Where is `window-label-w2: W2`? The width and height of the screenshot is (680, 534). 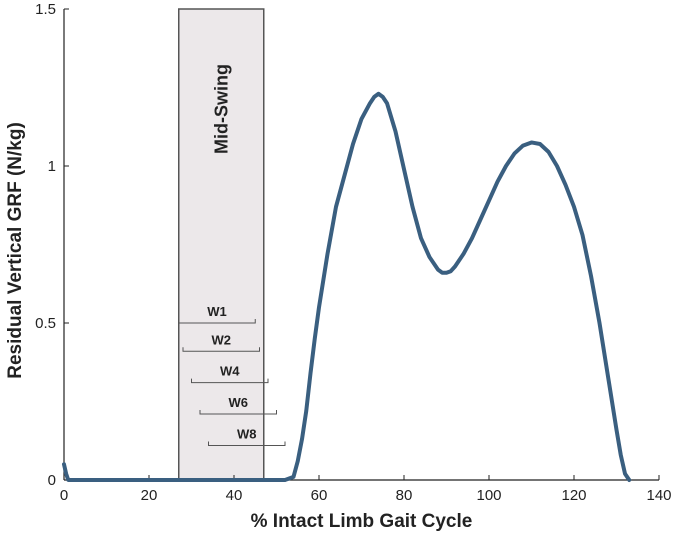 window-label-w2: W2 is located at coordinates (222, 339).